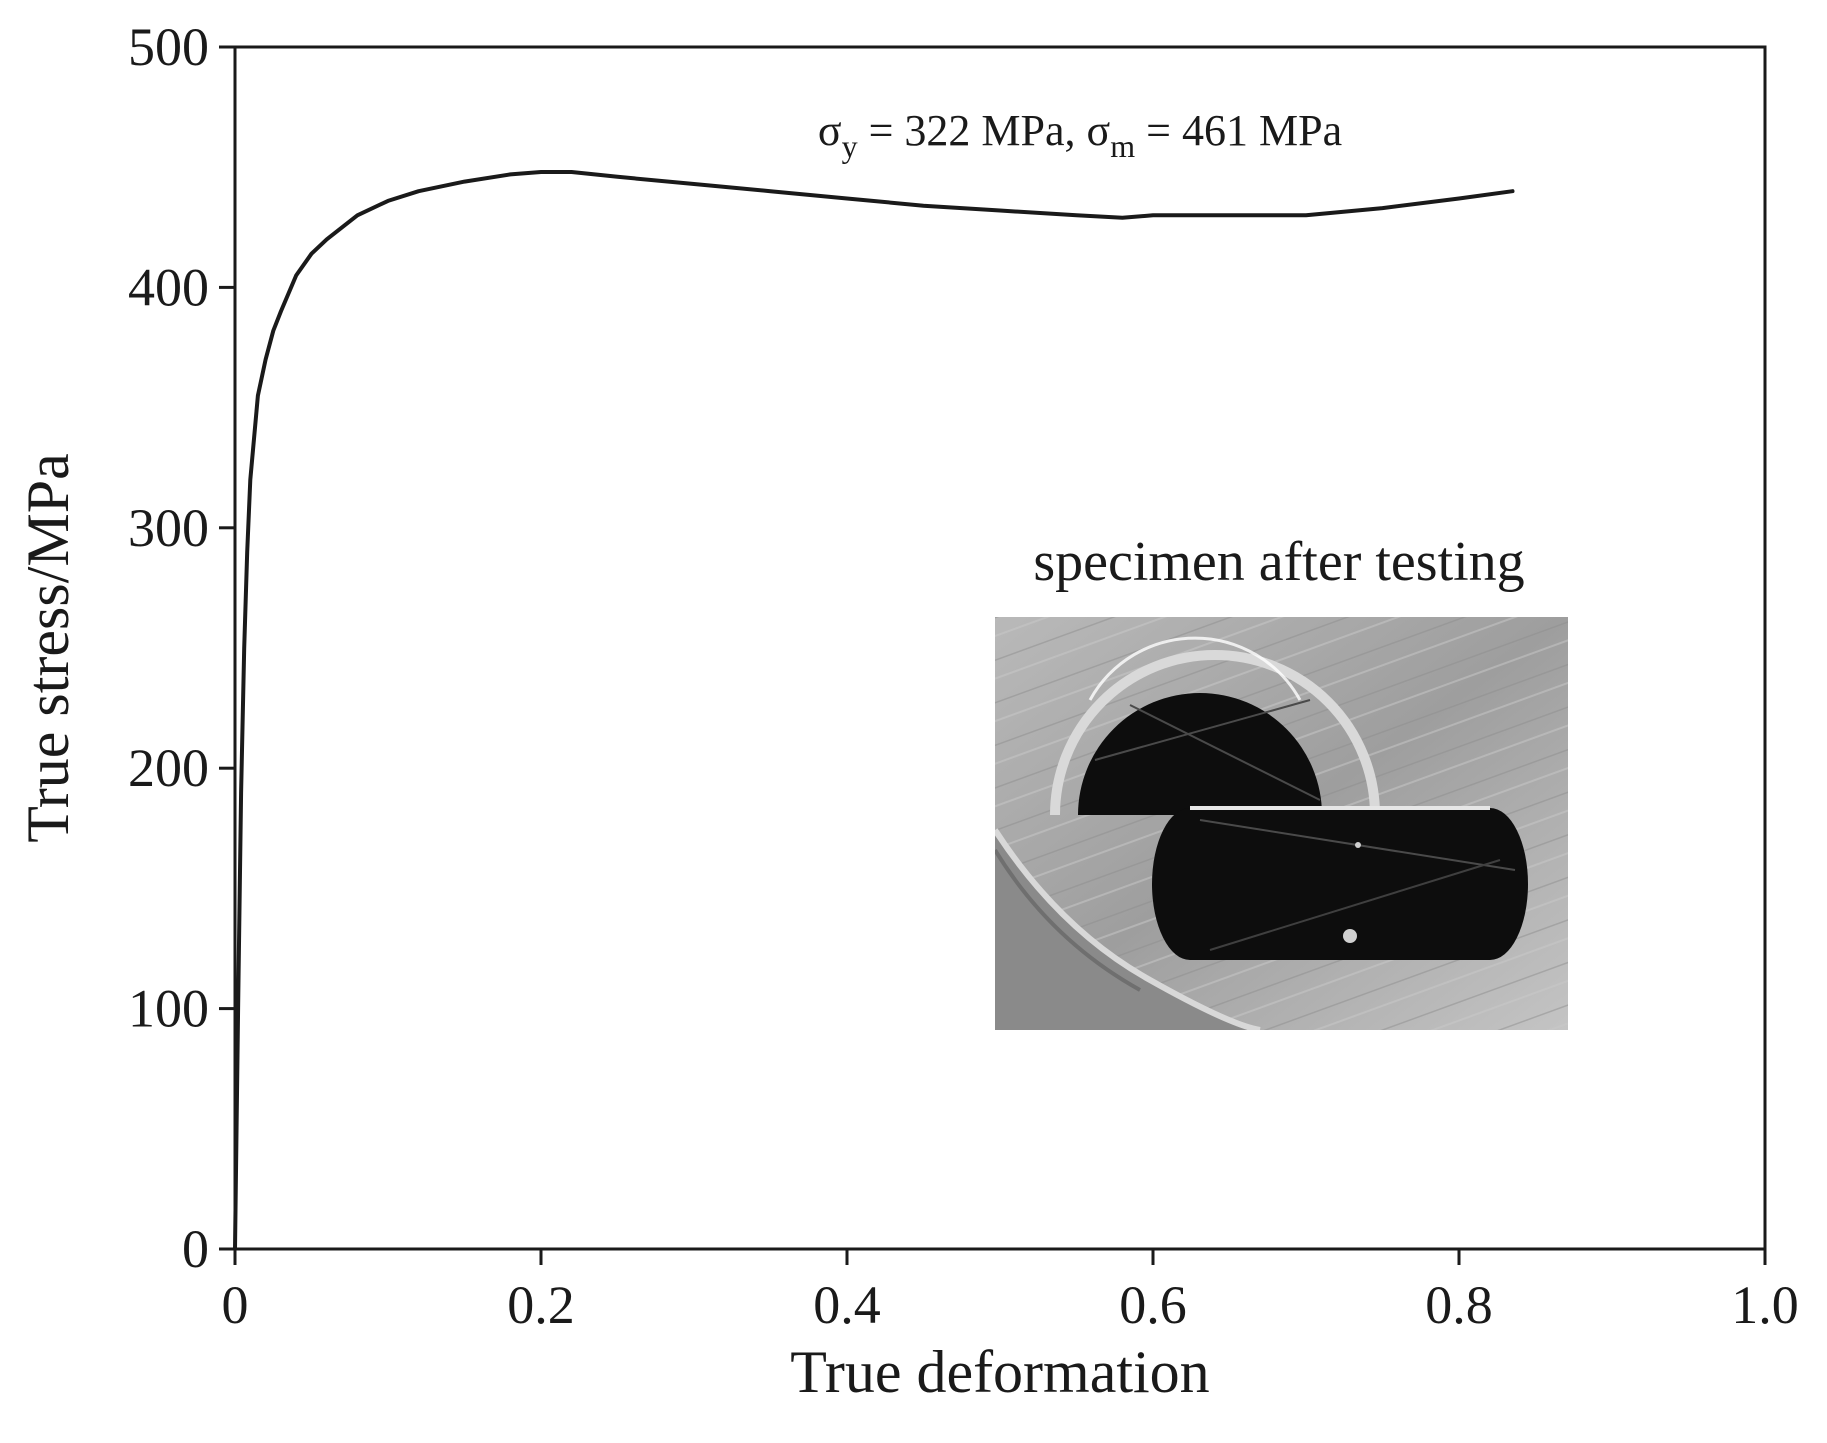 This screenshot has width=1827, height=1443. What do you see at coordinates (235, 1305) in the screenshot?
I see `x-tick-label: 0` at bounding box center [235, 1305].